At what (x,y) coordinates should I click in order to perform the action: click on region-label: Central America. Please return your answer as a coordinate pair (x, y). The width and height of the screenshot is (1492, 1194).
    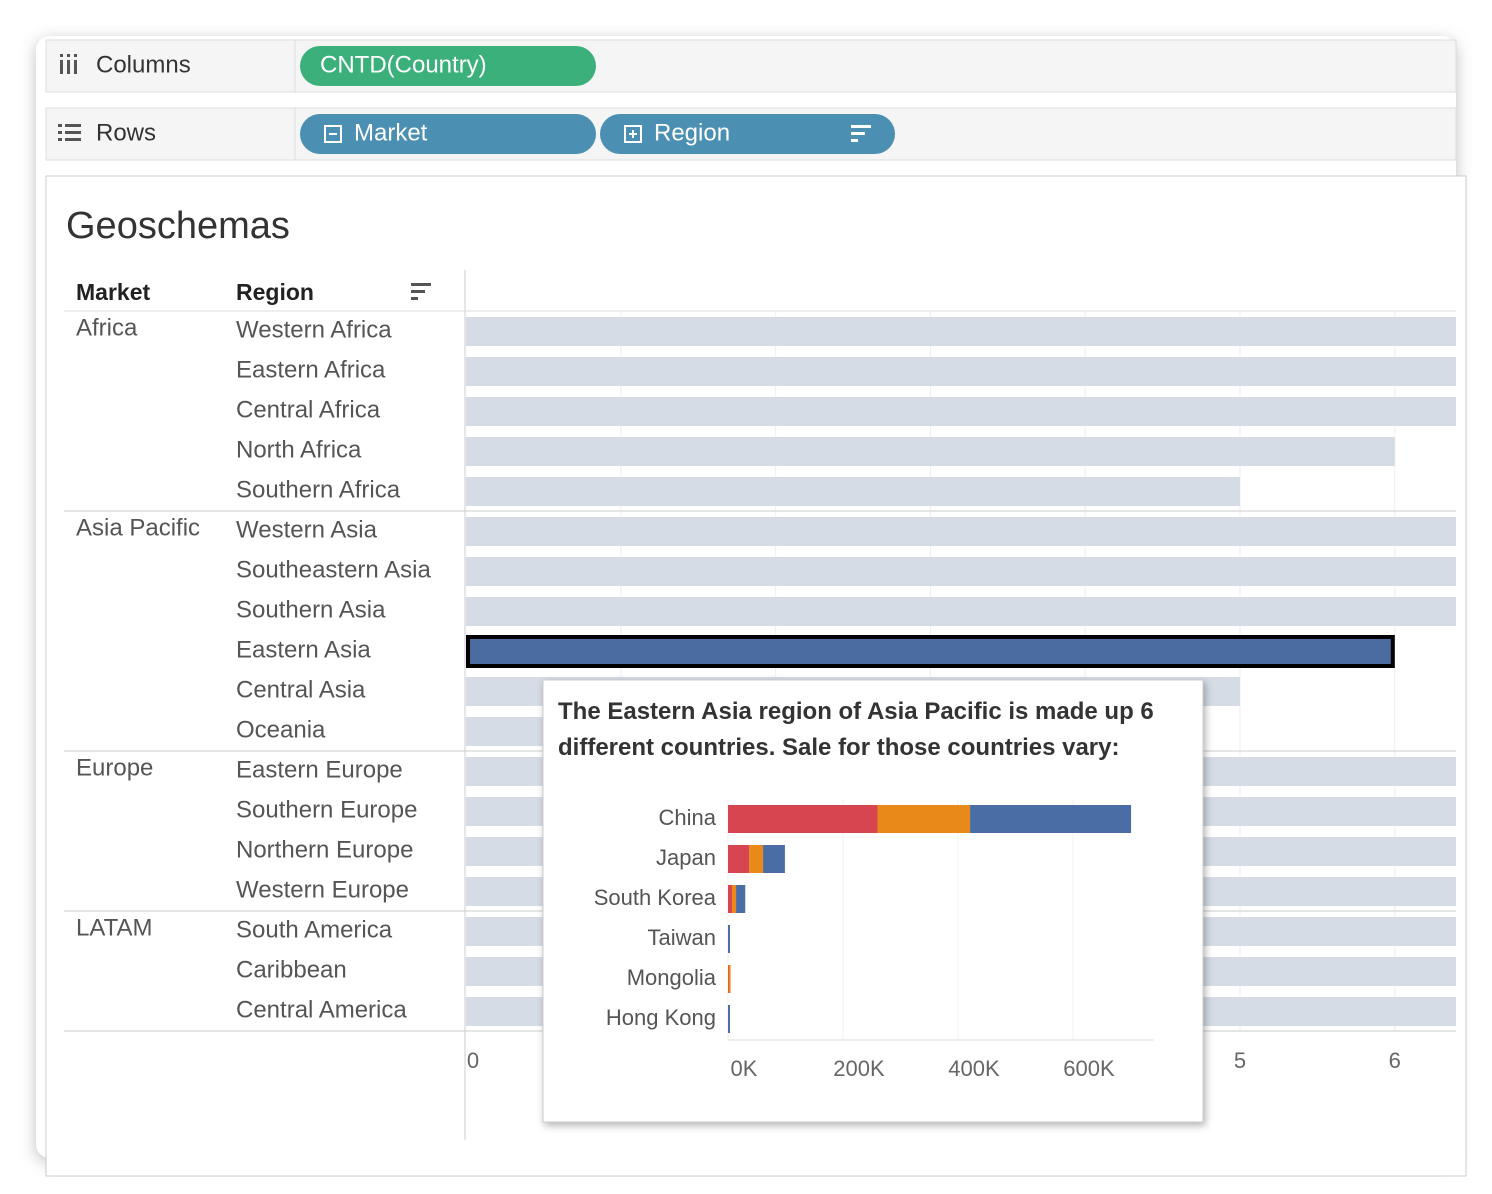
    Looking at the image, I should click on (321, 1009).